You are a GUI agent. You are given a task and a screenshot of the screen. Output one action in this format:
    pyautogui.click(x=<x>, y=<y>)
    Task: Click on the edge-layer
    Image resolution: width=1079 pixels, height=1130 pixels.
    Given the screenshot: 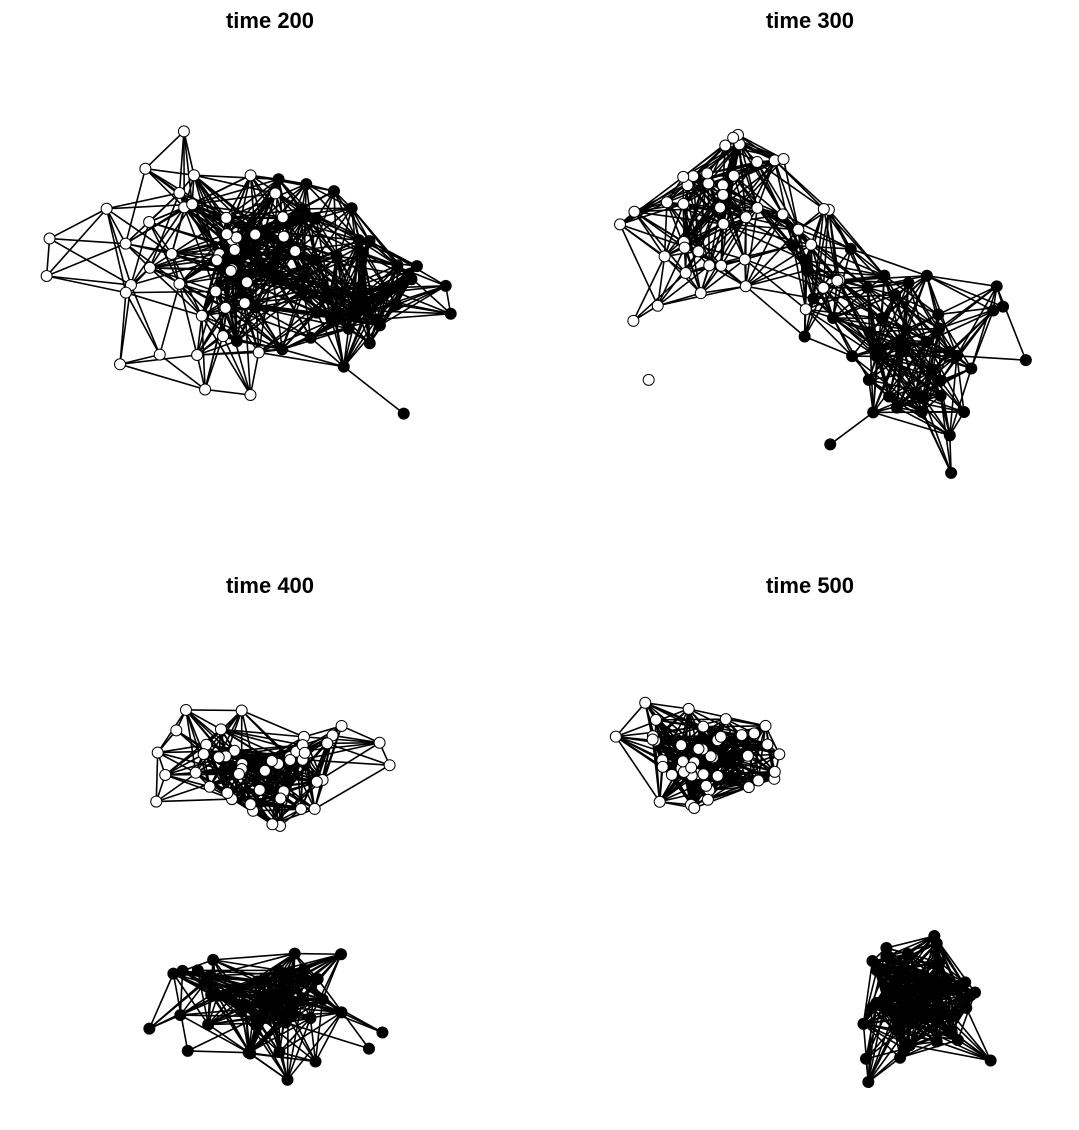 What is the action you would take?
    pyautogui.click(x=823, y=304)
    